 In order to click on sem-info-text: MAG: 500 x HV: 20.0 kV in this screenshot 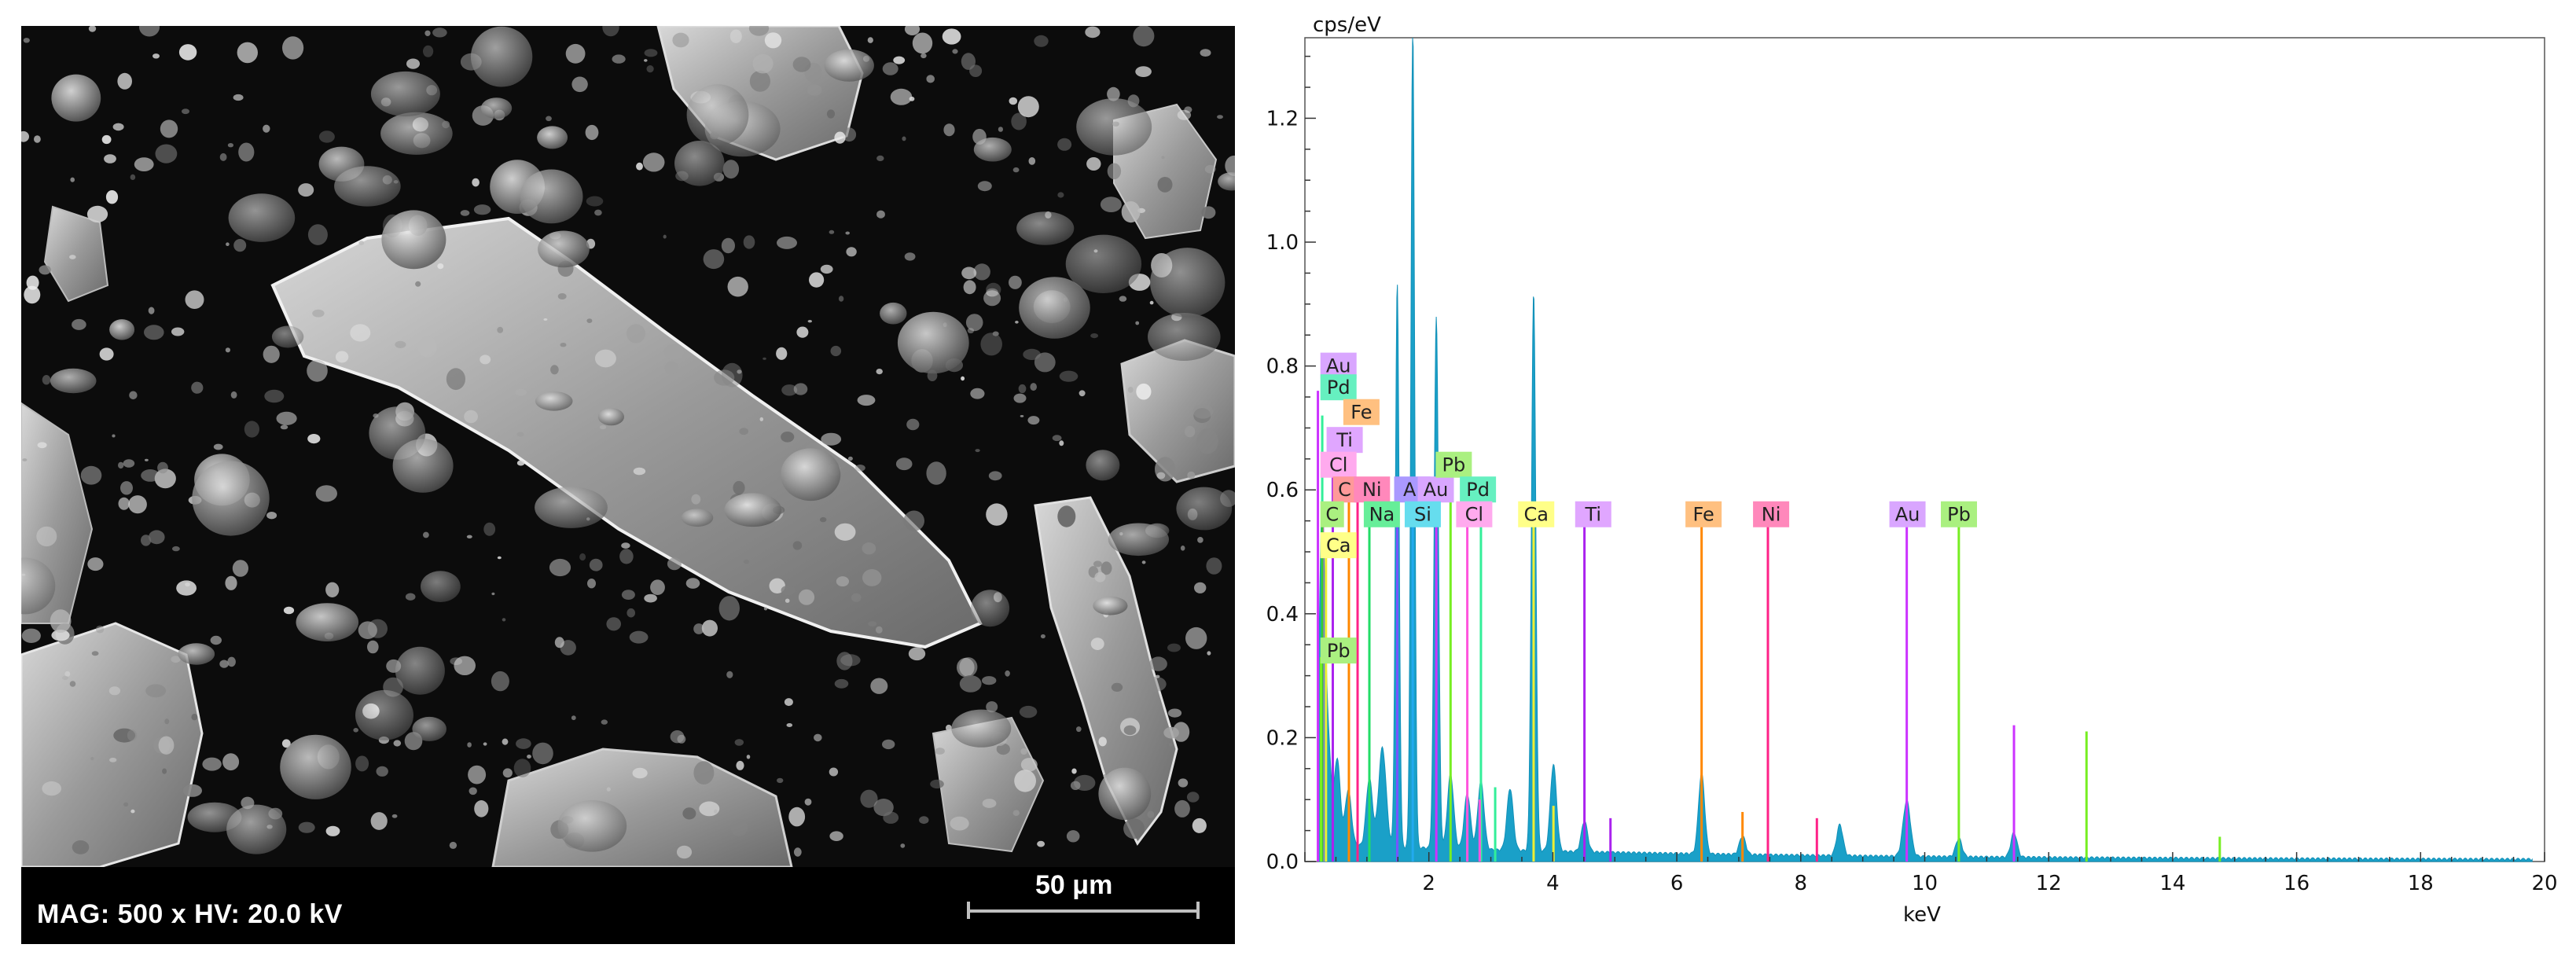, I will do `click(190, 914)`.